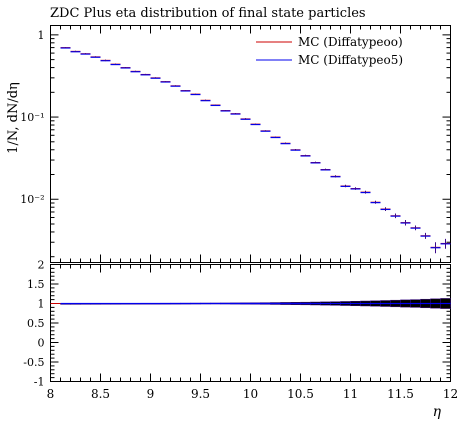 Image resolution: width=461 pixels, height=422 pixels. I want to click on x-tick-label: 9, so click(151, 394).